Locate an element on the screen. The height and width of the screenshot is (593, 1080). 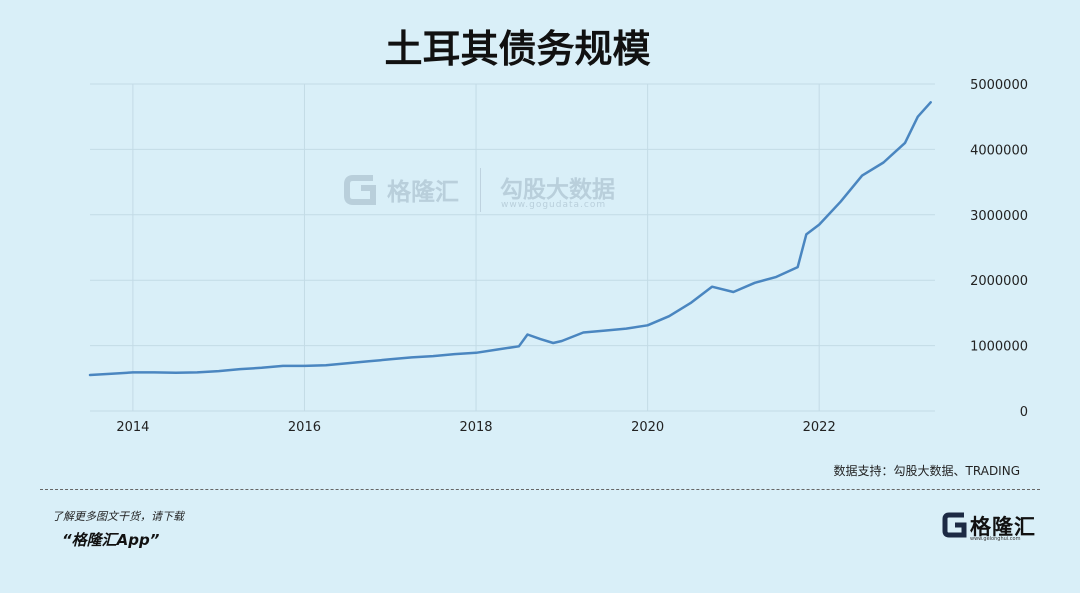
divider is located at coordinates (540, 489).